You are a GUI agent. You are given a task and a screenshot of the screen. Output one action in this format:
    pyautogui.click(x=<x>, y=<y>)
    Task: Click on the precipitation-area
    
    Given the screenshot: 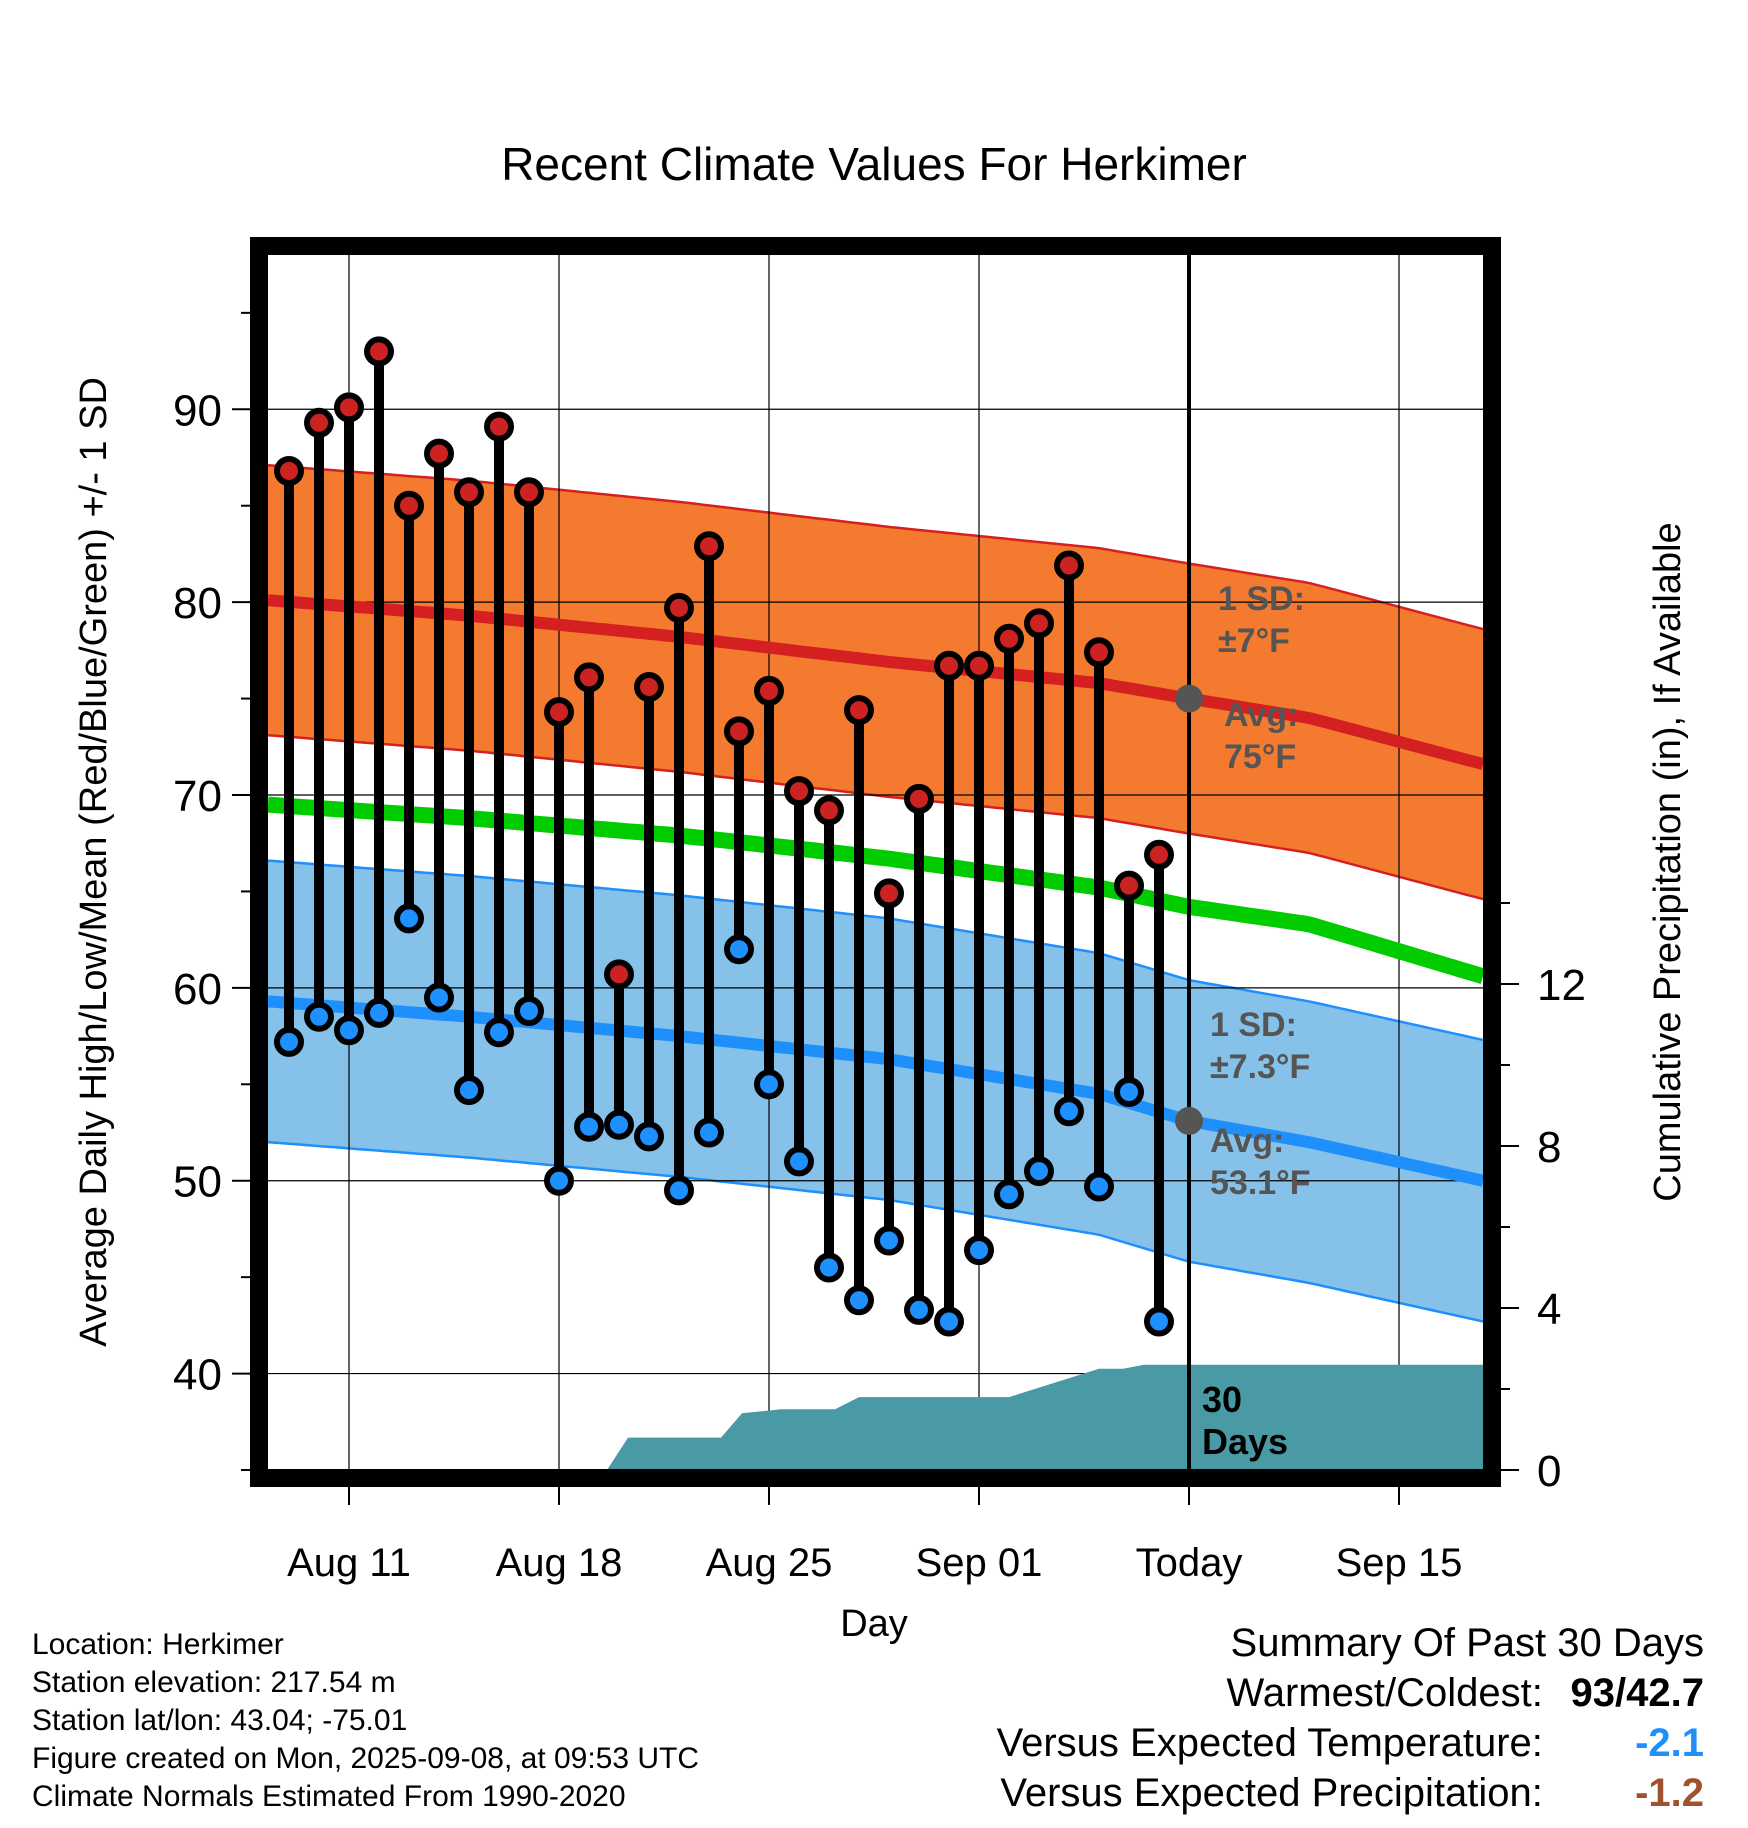 What is the action you would take?
    pyautogui.click(x=875, y=1417)
    